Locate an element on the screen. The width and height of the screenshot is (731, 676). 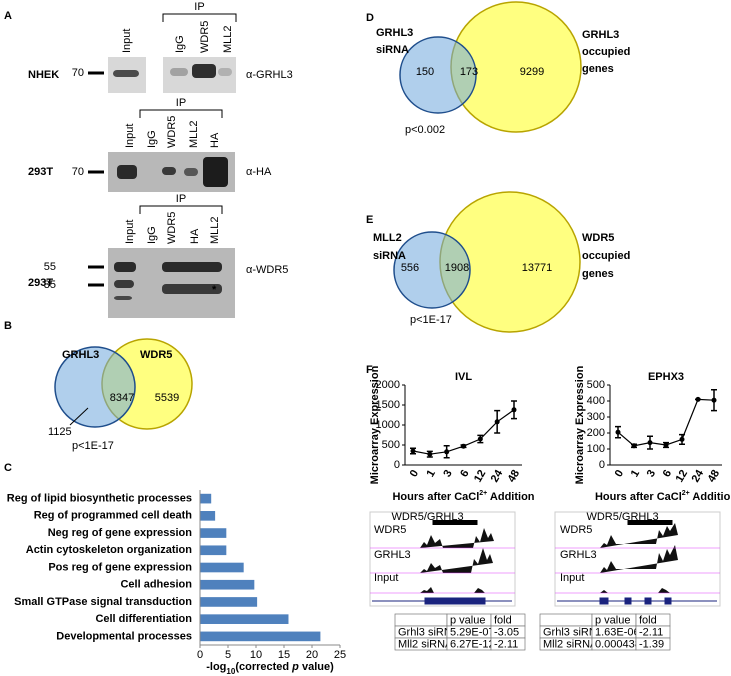
y-tick-label: 500 is located at coordinates (596, 385).